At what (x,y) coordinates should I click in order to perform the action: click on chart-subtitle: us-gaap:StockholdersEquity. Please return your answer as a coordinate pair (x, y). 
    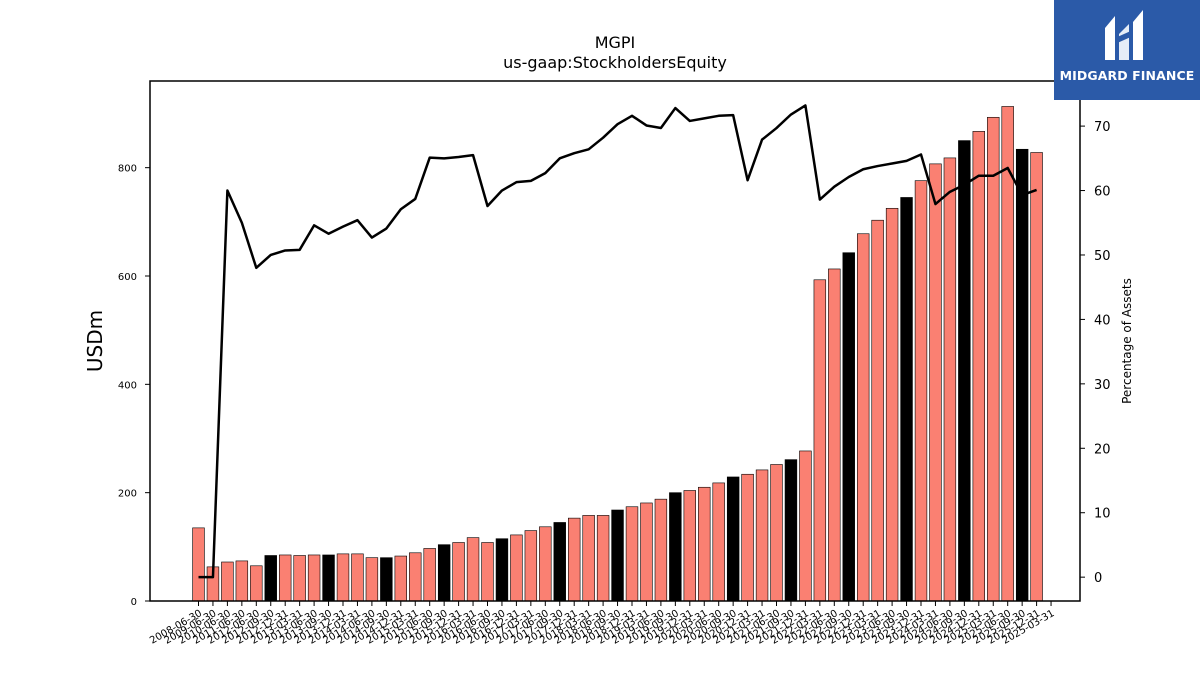
    Looking at the image, I should click on (615, 62).